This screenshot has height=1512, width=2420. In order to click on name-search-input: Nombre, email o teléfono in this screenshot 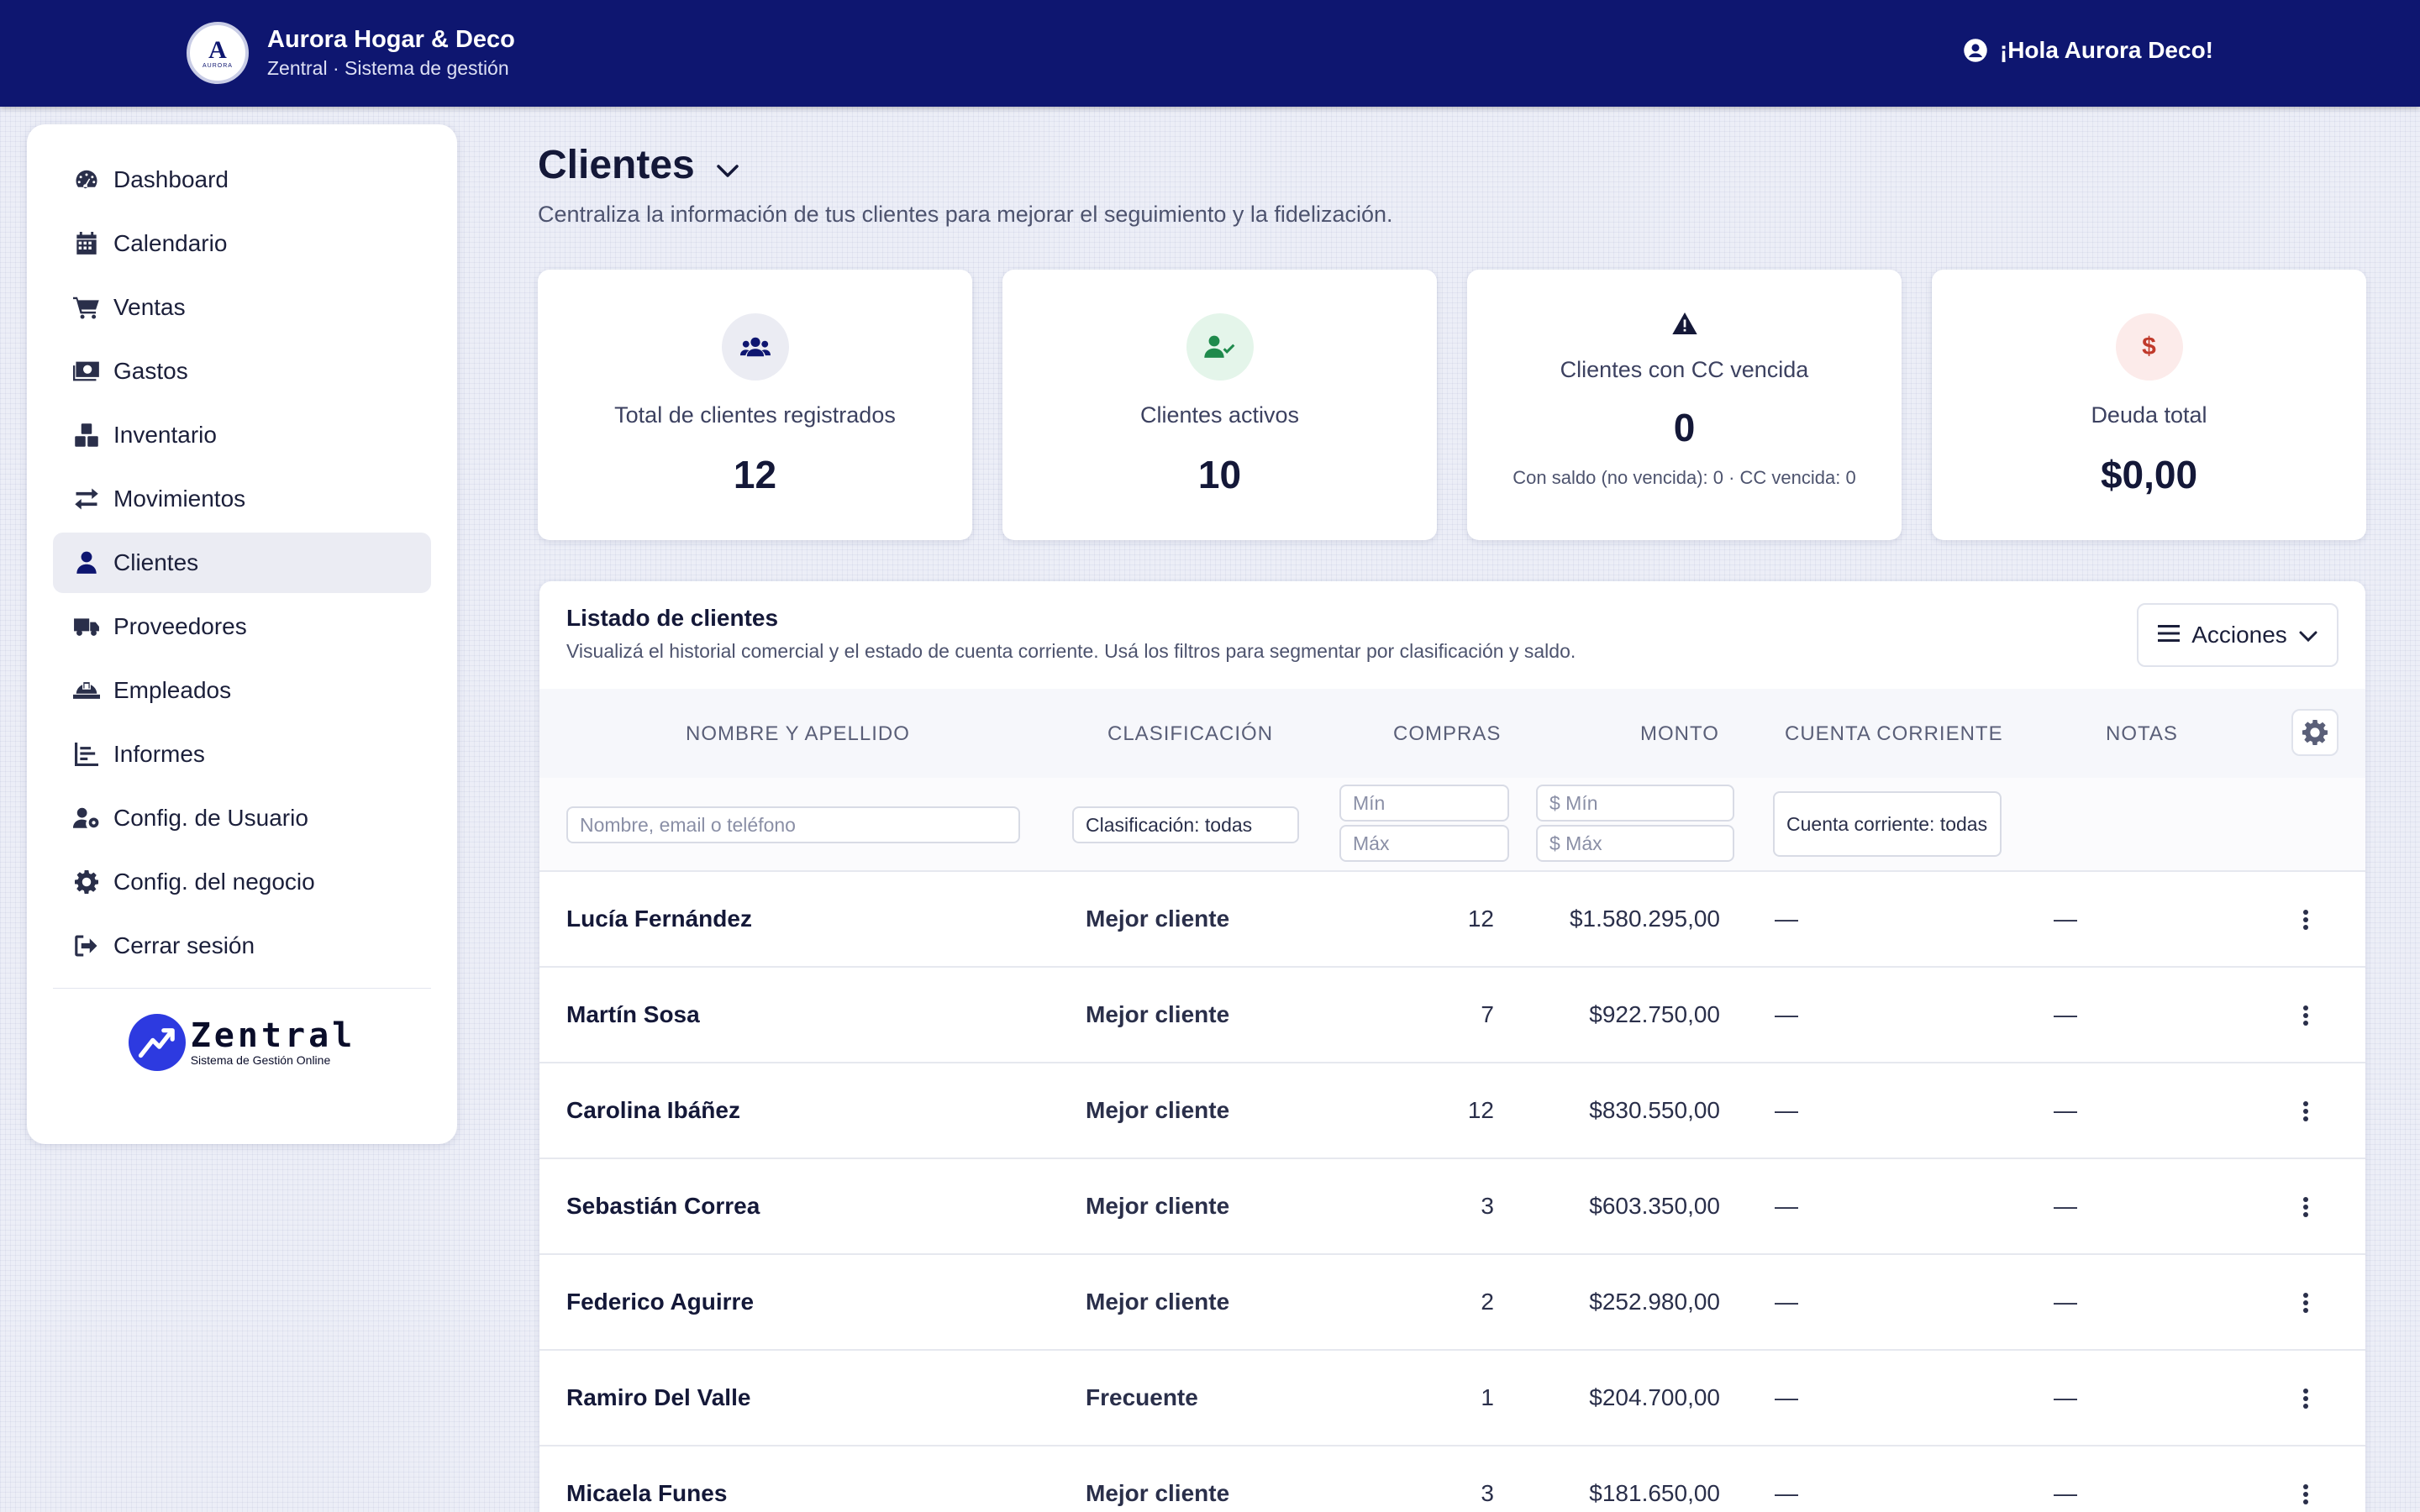, I will do `click(793, 824)`.